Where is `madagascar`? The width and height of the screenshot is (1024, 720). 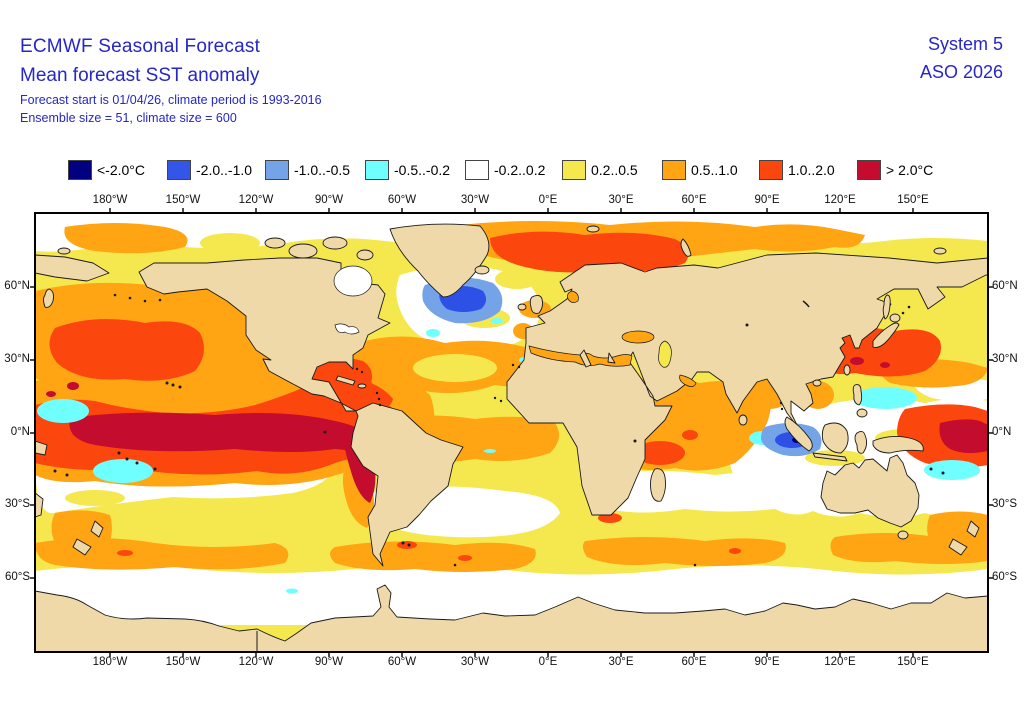
madagascar is located at coordinates (658, 485).